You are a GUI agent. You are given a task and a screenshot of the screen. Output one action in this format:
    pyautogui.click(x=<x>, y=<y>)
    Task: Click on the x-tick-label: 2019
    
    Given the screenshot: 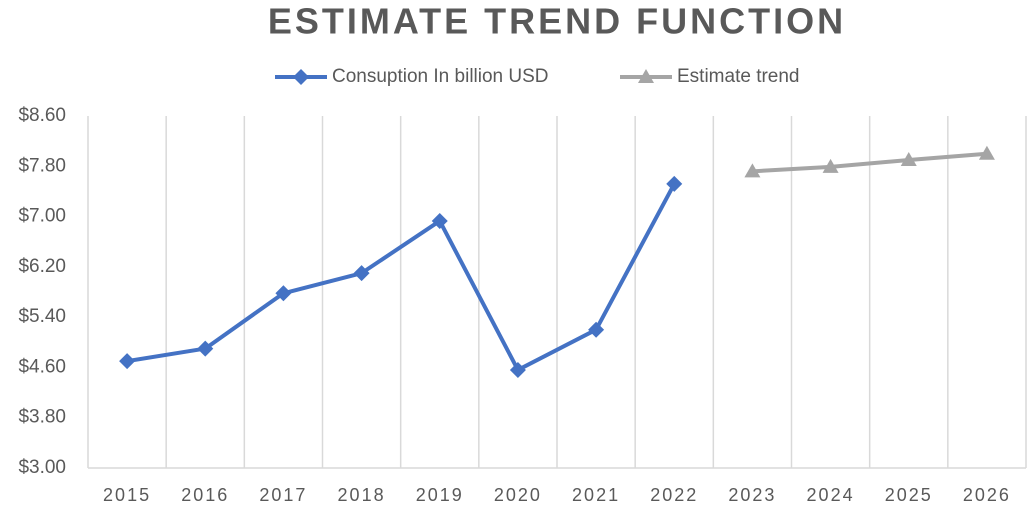 What is the action you would take?
    pyautogui.click(x=440, y=495)
    